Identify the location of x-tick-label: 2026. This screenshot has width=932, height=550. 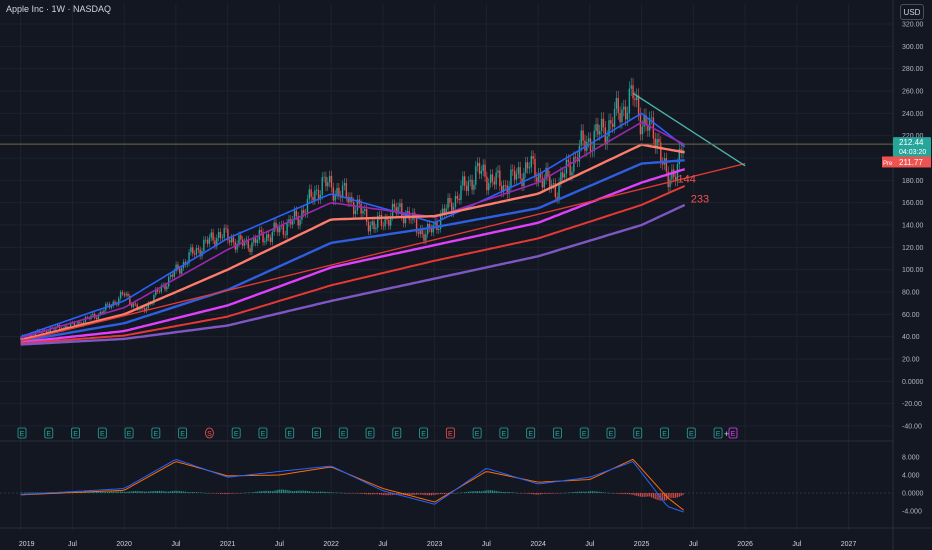
(745, 544).